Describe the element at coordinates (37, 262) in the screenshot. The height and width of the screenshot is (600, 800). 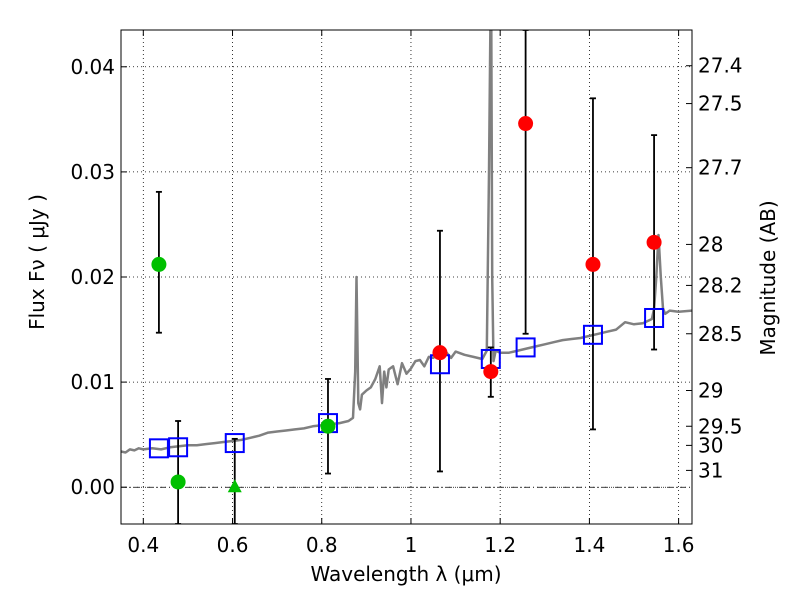
I see `y-axis-label: Flux Fν ( μJy )` at that location.